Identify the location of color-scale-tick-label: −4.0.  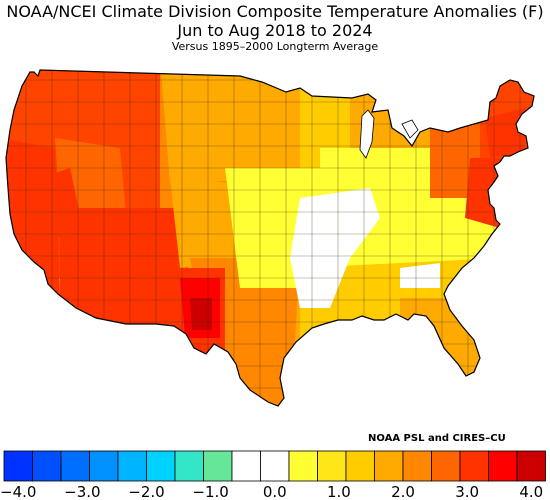
(18, 491).